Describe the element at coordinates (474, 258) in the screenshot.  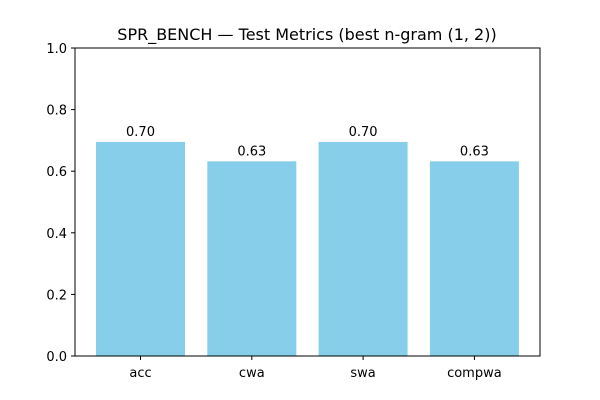
I see `bar-compwa` at that location.